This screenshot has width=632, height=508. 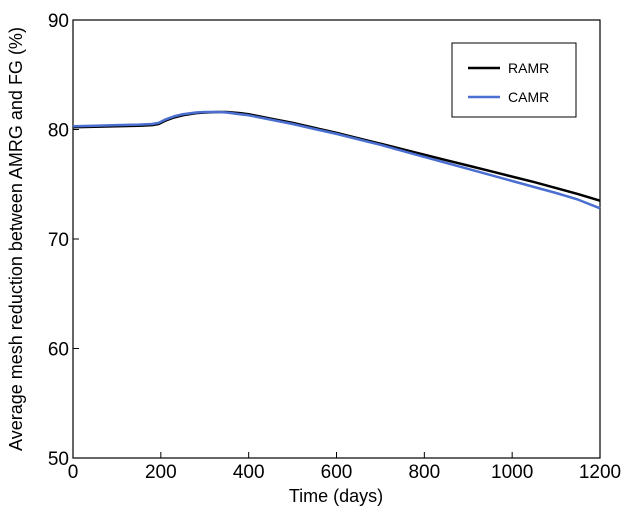 What do you see at coordinates (249, 472) in the screenshot?
I see `x-tick-label: 400` at bounding box center [249, 472].